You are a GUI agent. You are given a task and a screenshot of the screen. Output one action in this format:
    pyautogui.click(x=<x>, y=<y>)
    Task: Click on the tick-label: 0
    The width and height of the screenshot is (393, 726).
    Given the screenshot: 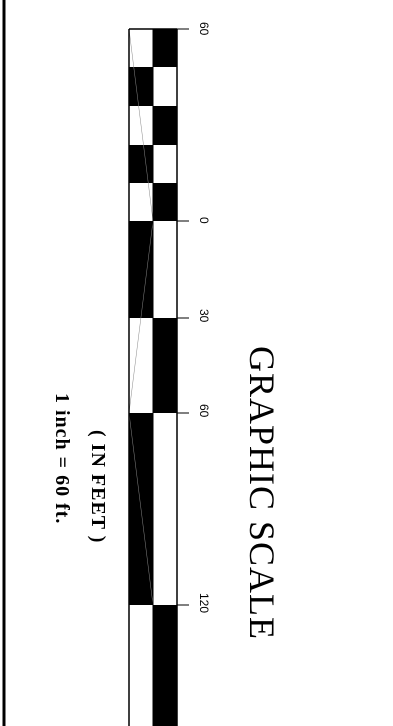 What is the action you would take?
    pyautogui.click(x=204, y=220)
    